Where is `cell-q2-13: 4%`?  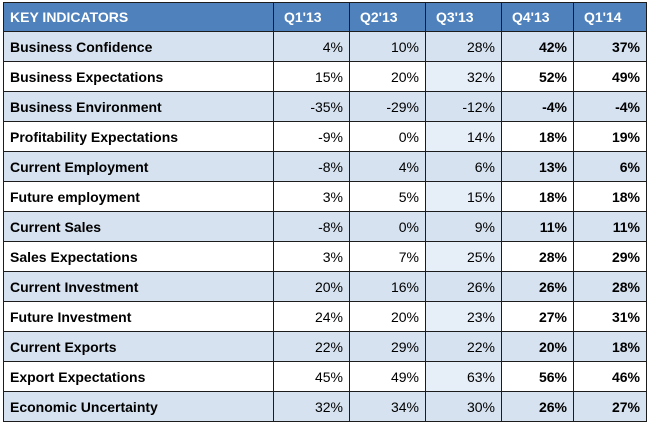
cell-q2-13: 4% is located at coordinates (387, 166).